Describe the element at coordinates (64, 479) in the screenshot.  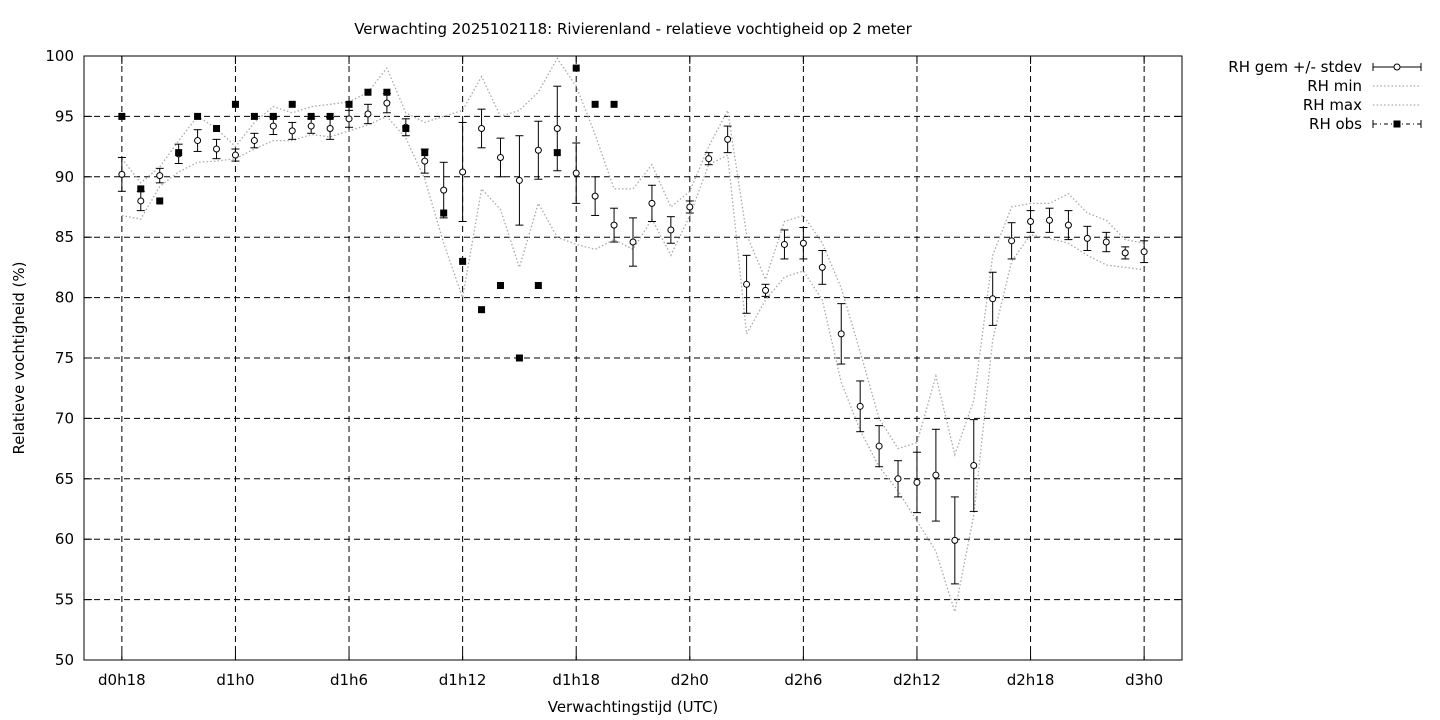
I see `y-tick-label: 65` at that location.